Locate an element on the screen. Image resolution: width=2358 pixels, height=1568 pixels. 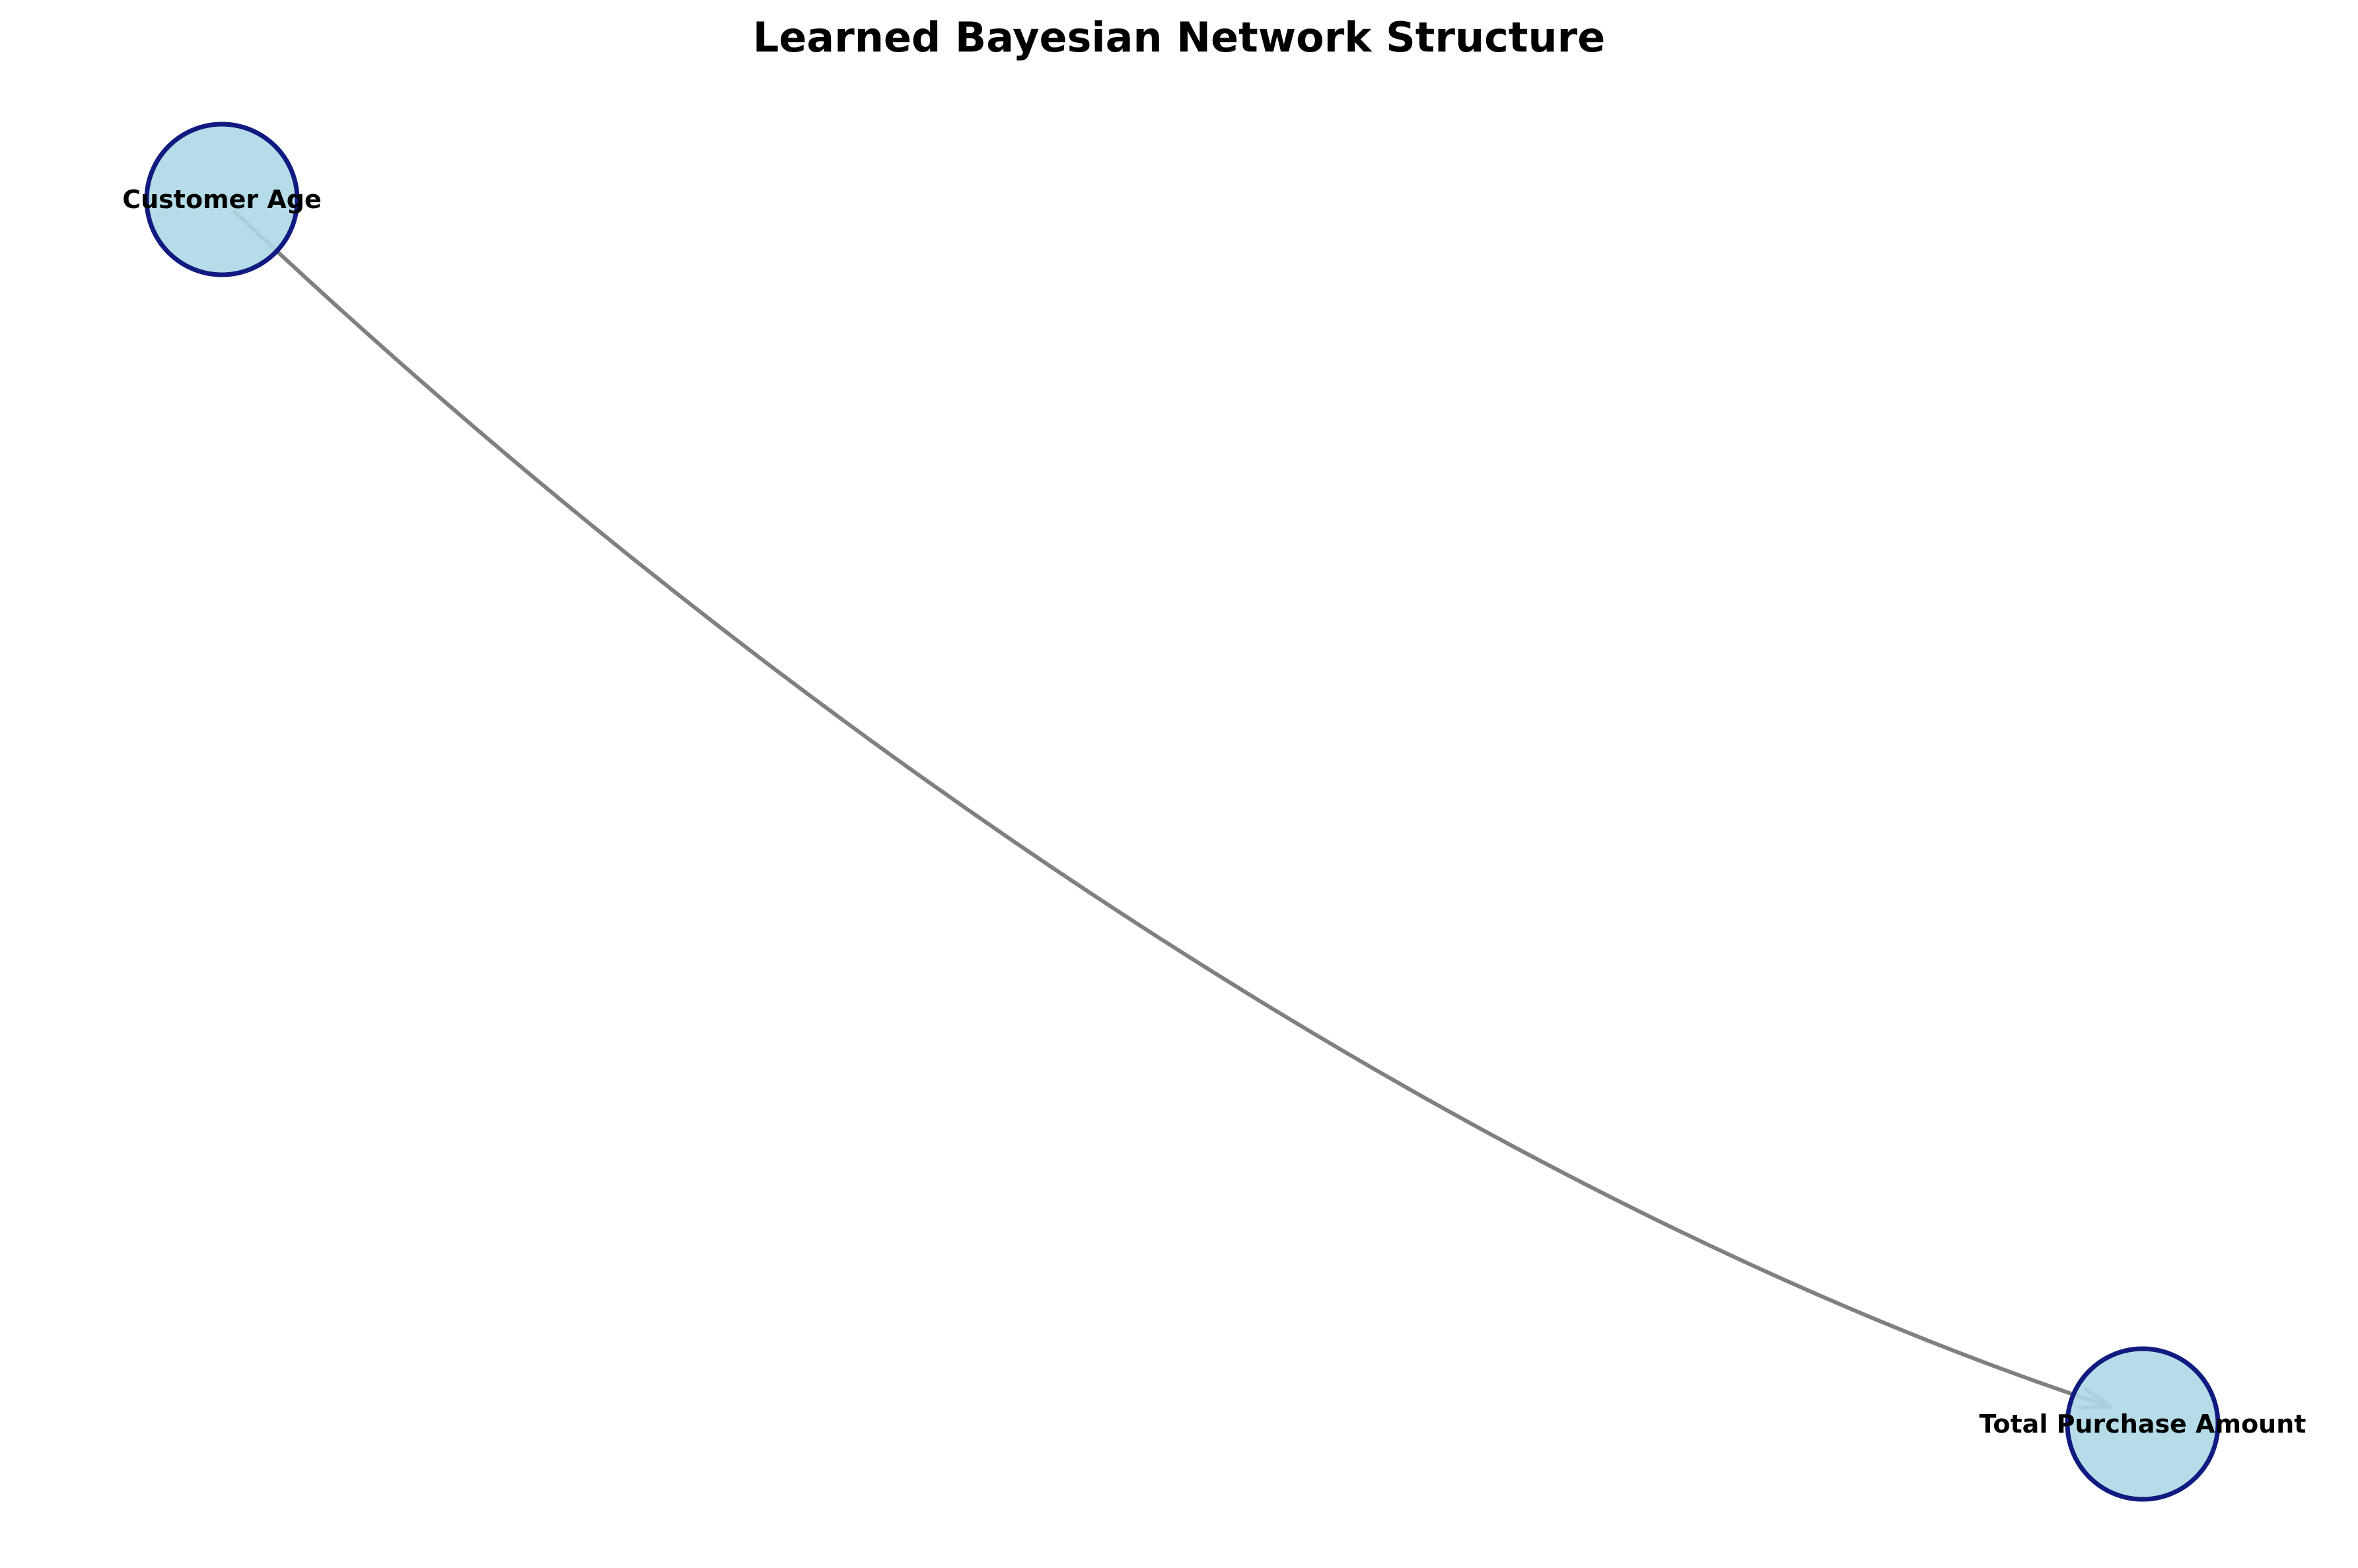
diagram-title: Learned Bayesian Network Structure is located at coordinates (1179, 37).